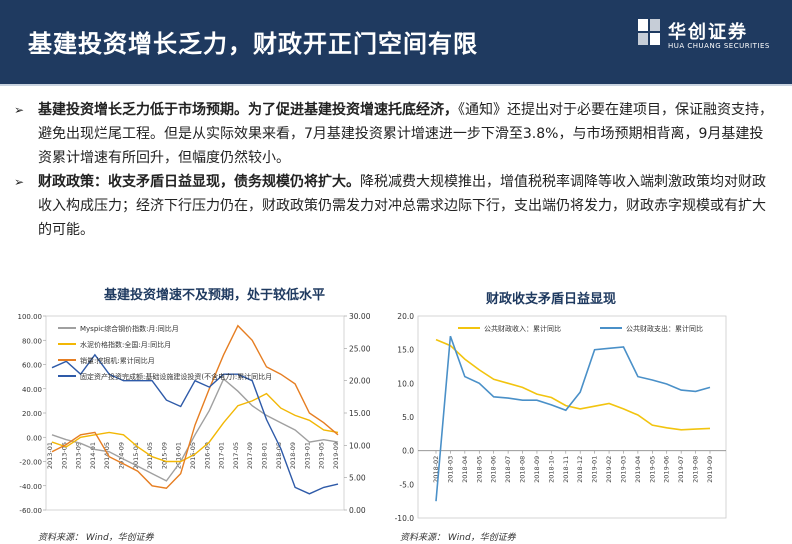 The width and height of the screenshot is (792, 544). What do you see at coordinates (708, 32) in the screenshot?
I see `logo-text-cn: 华创证券` at bounding box center [708, 32].